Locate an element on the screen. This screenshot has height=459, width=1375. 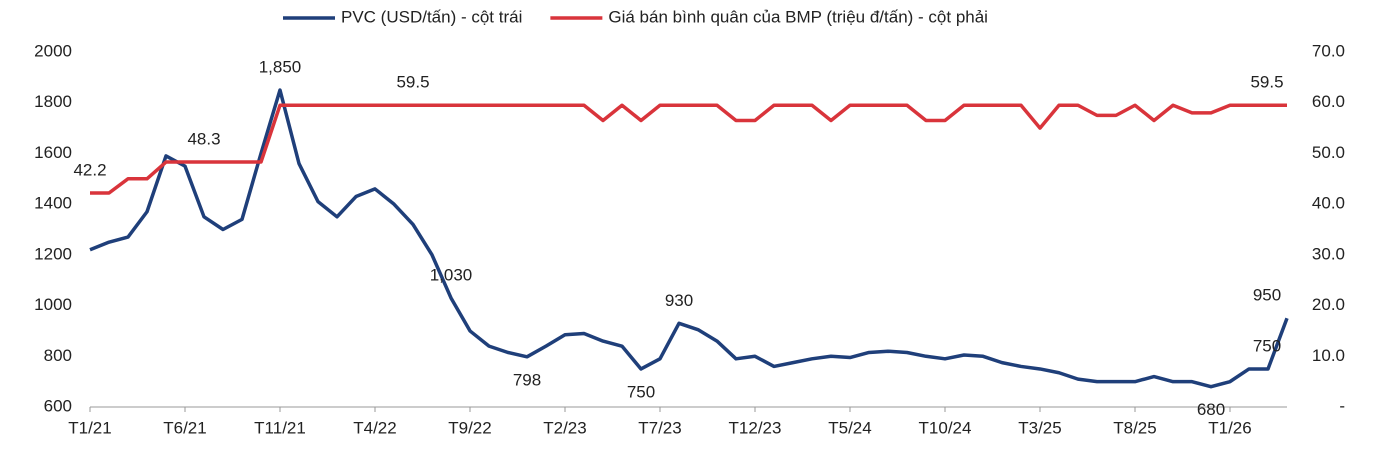
y2-tick-label: - is located at coordinates (1342, 405).